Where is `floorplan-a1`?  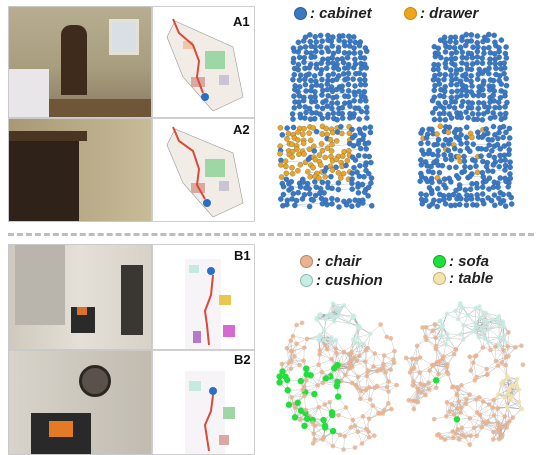 floorplan-a1 is located at coordinates (205, 65).